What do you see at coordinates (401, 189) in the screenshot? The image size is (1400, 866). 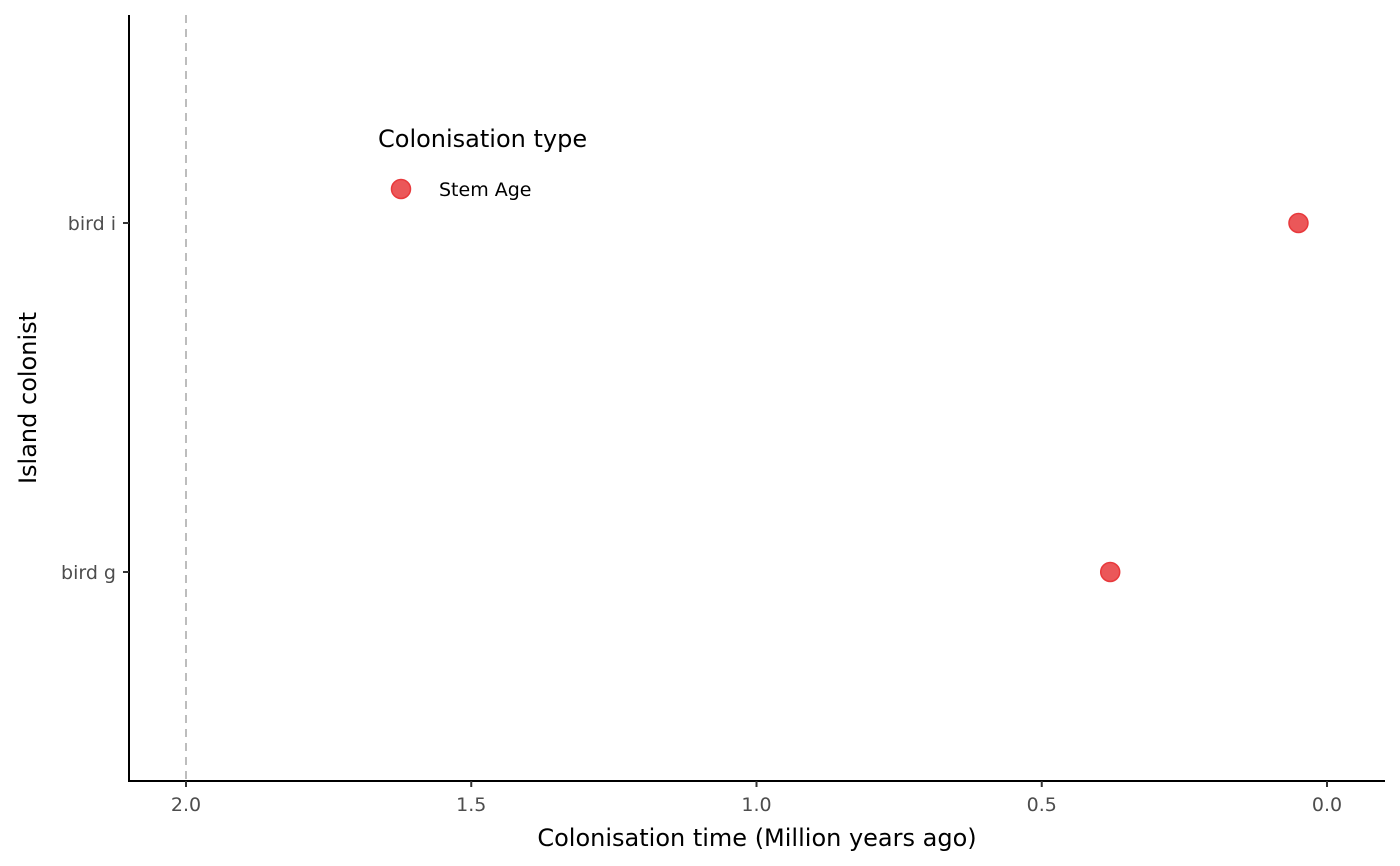 I see `legend-key-stem-age` at bounding box center [401, 189].